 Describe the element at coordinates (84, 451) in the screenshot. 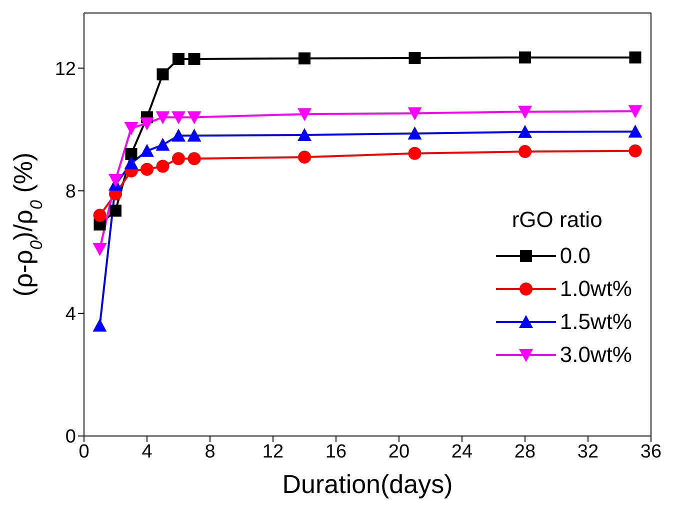

I see `x-tick-label: 0` at that location.